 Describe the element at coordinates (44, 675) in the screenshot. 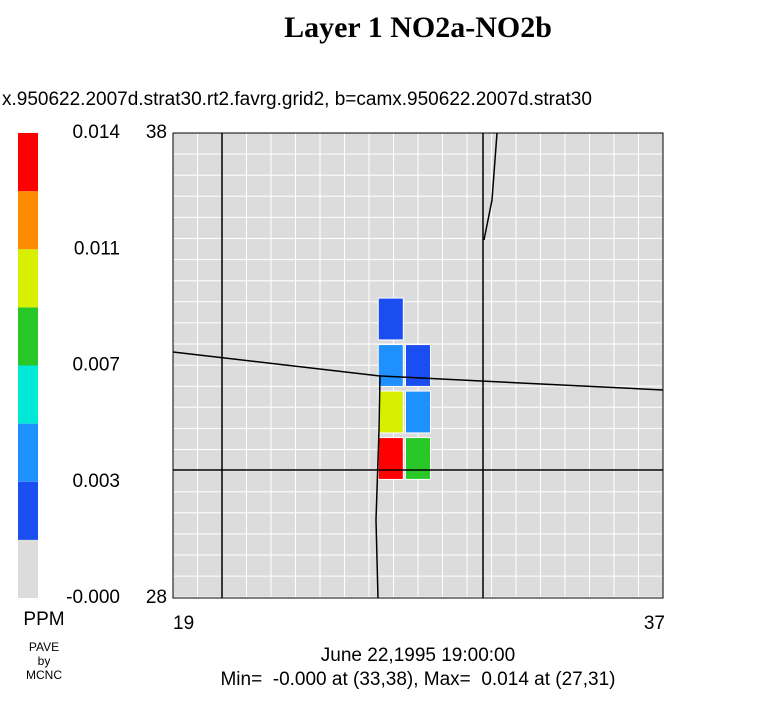

I see `credit: MCNC` at that location.